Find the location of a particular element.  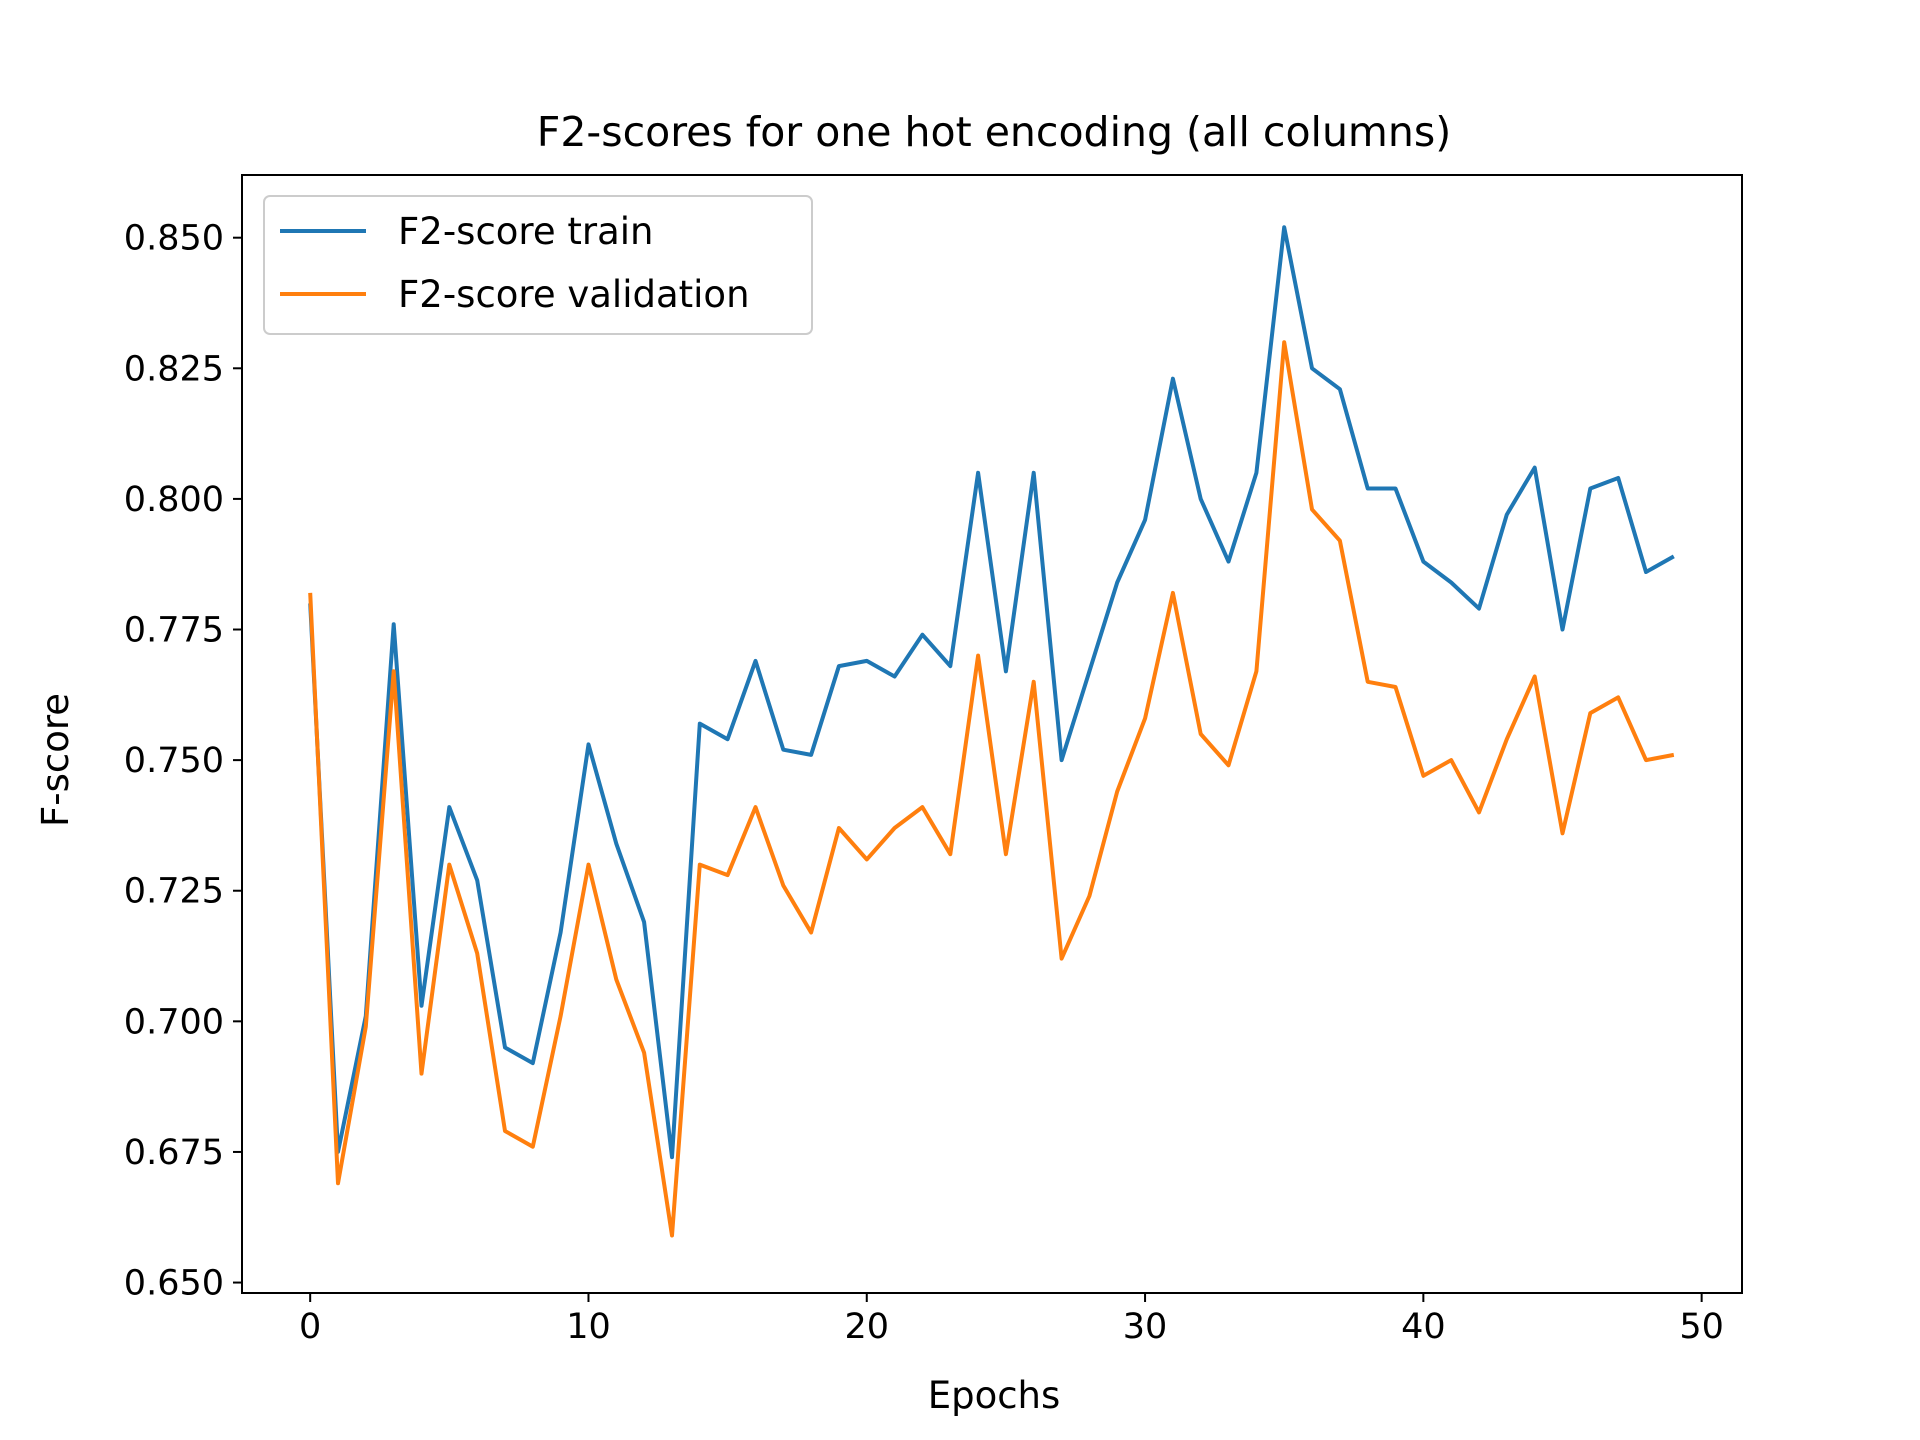

y-tick-label: 0.750 is located at coordinates (174, 761).